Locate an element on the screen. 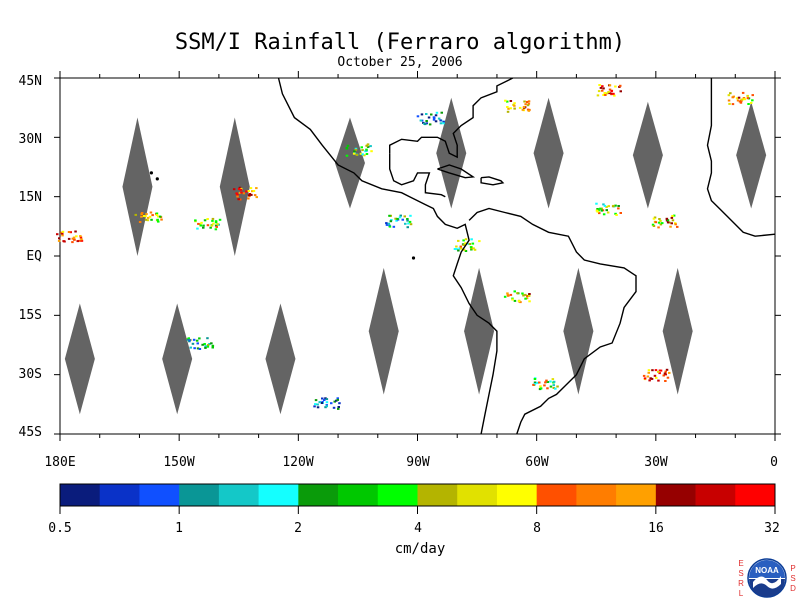 The height and width of the screenshot is (600, 800). rain-cluster-0-pixel is located at coordinates (135, 214).